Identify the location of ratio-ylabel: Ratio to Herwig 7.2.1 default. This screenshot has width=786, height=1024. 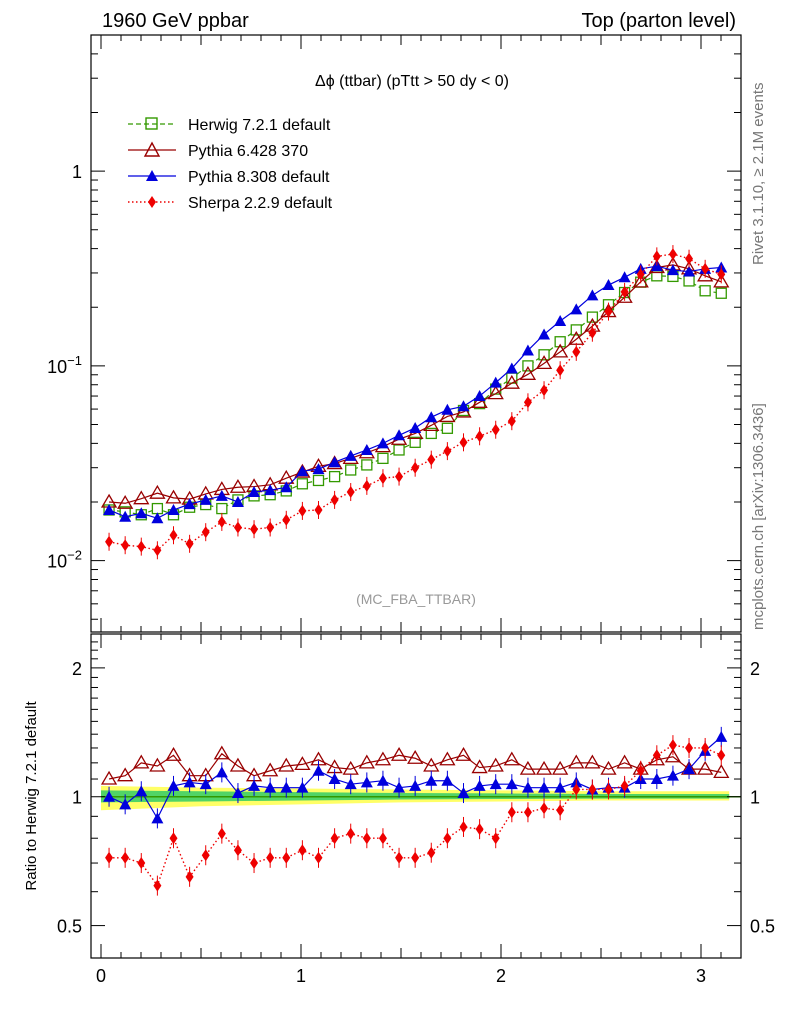
(31, 796).